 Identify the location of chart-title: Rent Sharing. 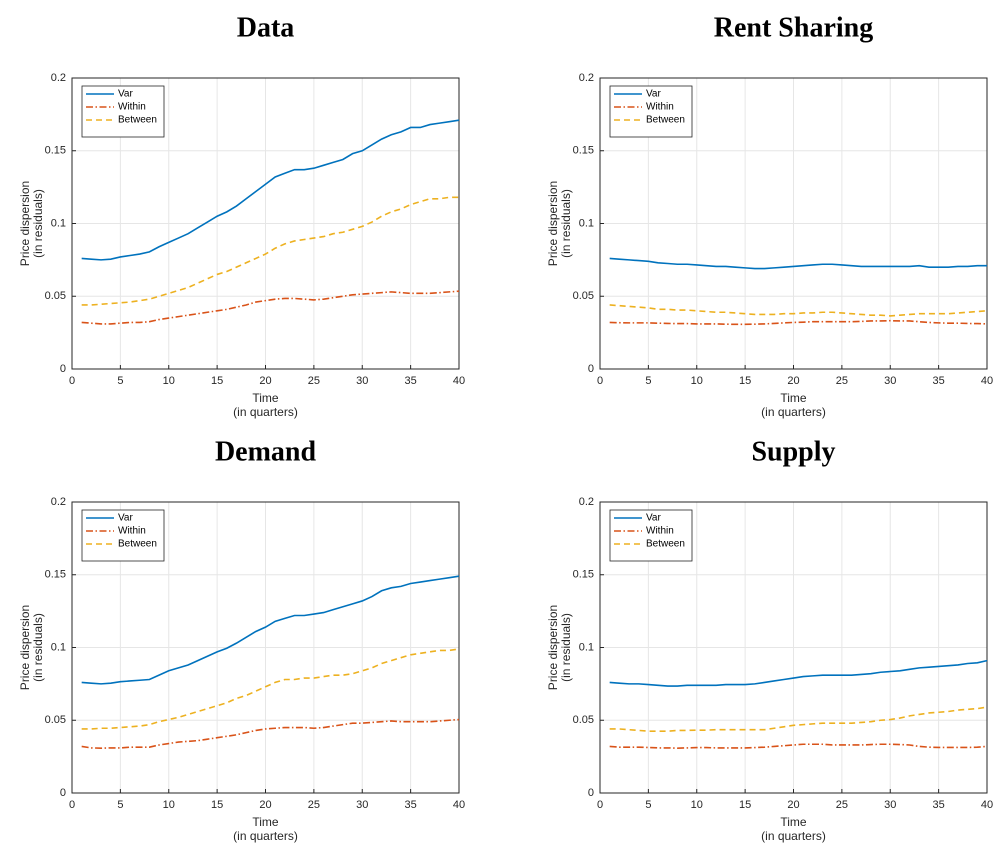
(793, 27).